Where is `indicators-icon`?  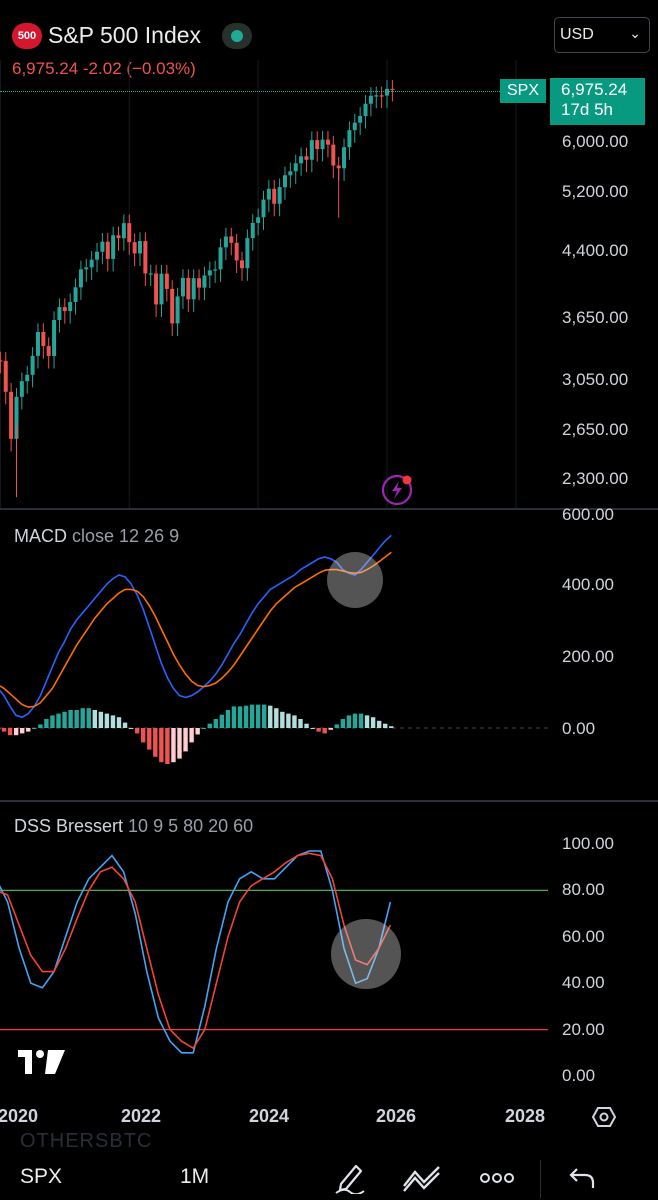 indicators-icon is located at coordinates (422, 1178).